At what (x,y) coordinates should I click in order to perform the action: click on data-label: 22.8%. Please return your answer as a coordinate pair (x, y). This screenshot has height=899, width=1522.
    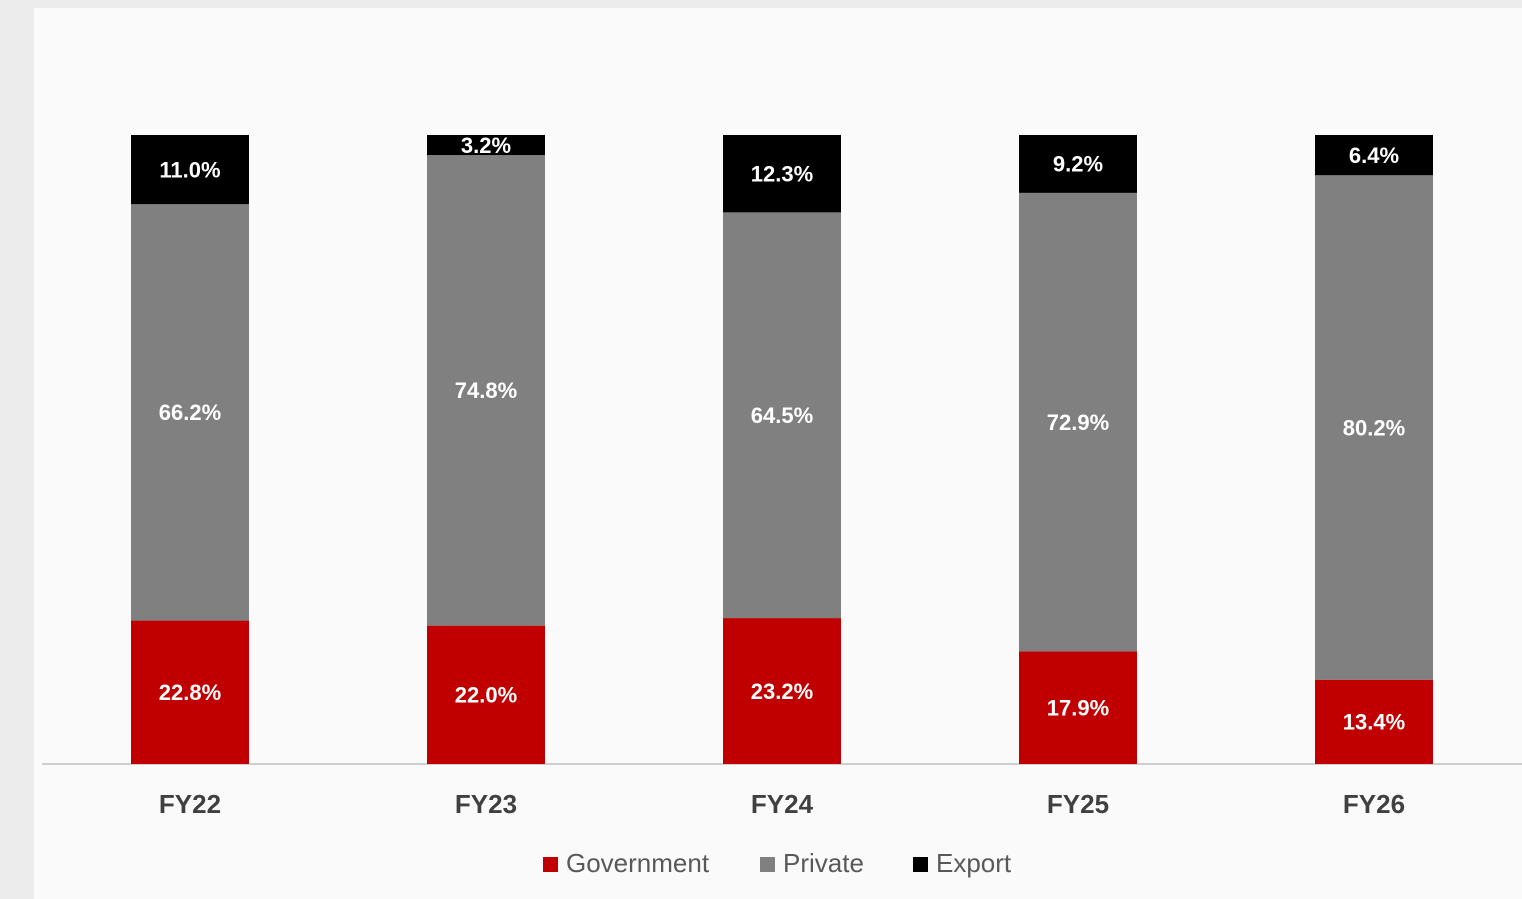
    Looking at the image, I should click on (190, 692).